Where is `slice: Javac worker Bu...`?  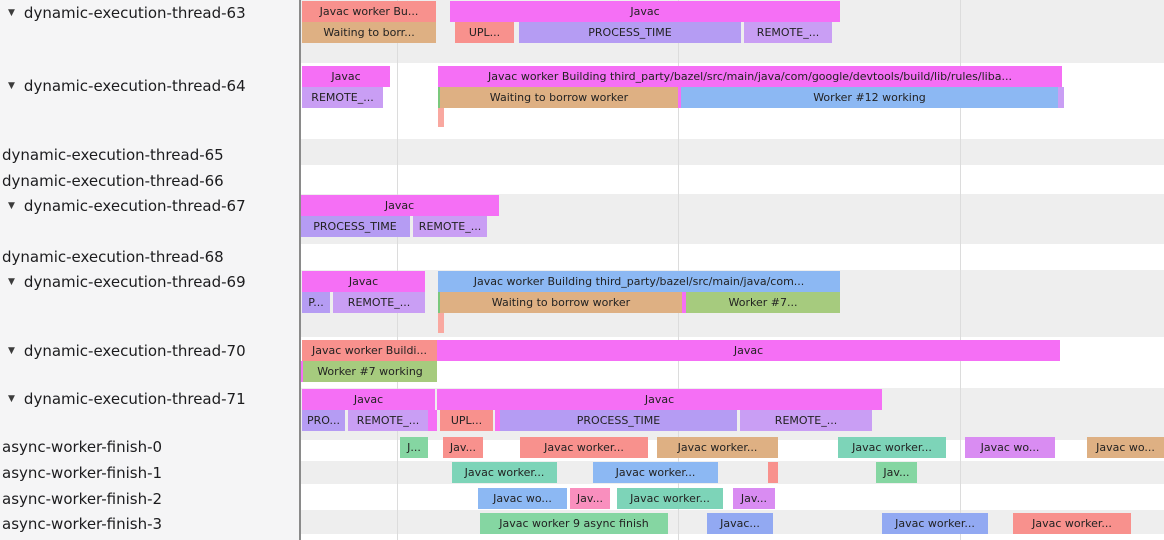 slice: Javac worker Bu... is located at coordinates (369, 11).